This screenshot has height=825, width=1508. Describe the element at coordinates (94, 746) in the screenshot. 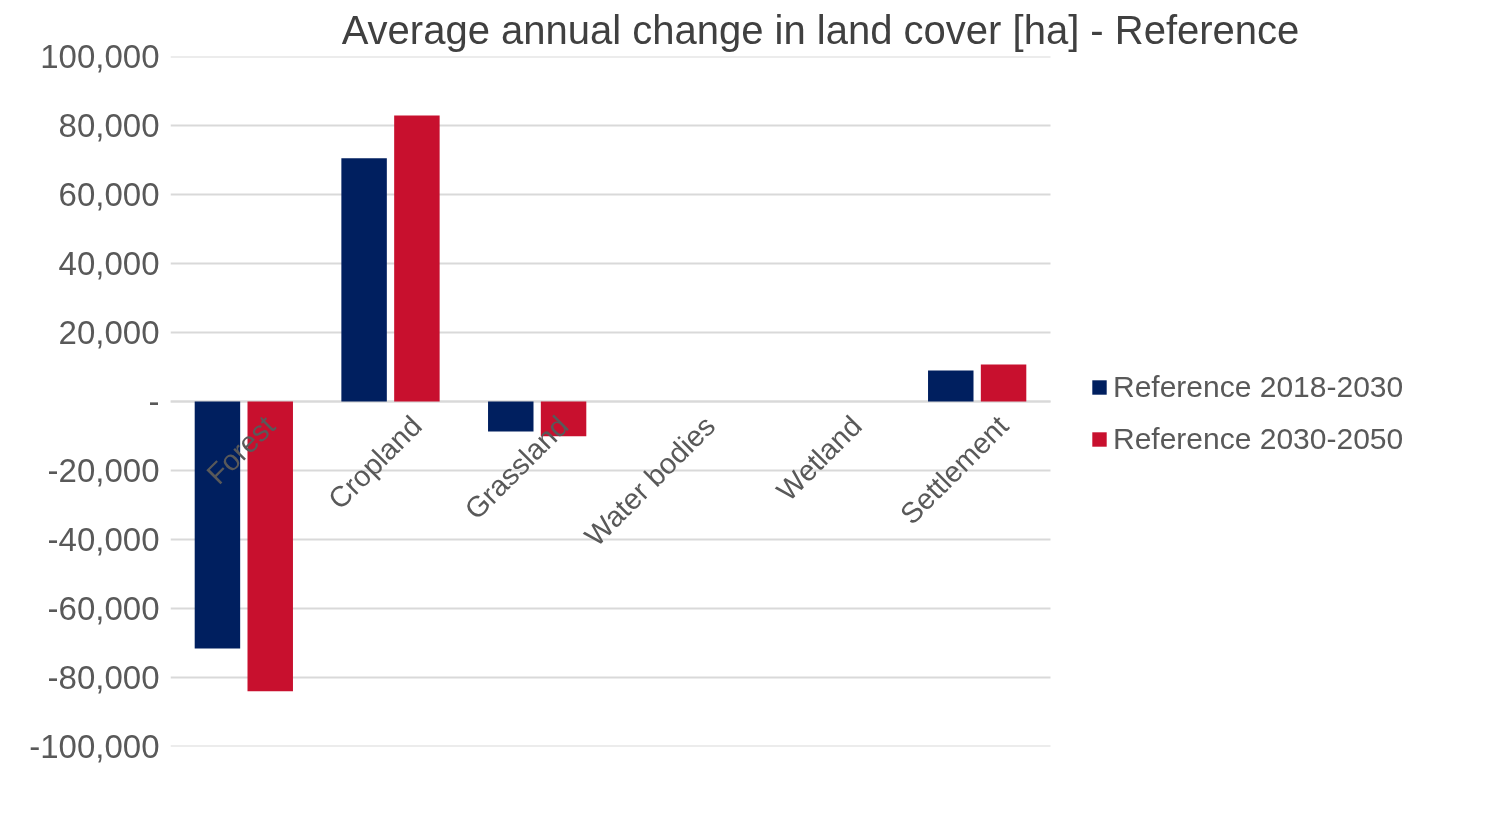

I see `y-tick-label: -100,000` at that location.